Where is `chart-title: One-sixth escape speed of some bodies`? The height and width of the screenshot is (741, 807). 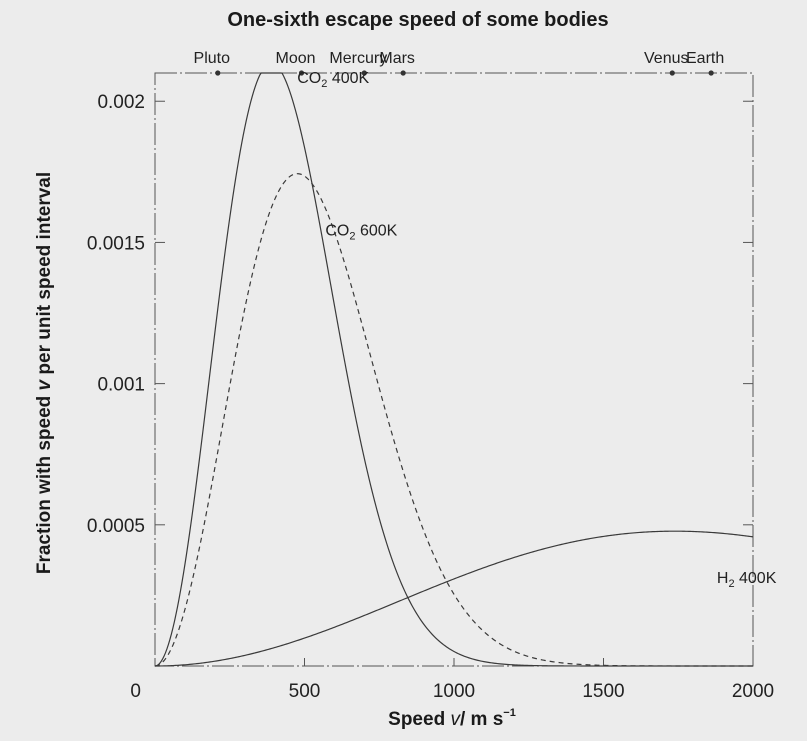
chart-title: One-sixth escape speed of some bodies is located at coordinates (417, 20).